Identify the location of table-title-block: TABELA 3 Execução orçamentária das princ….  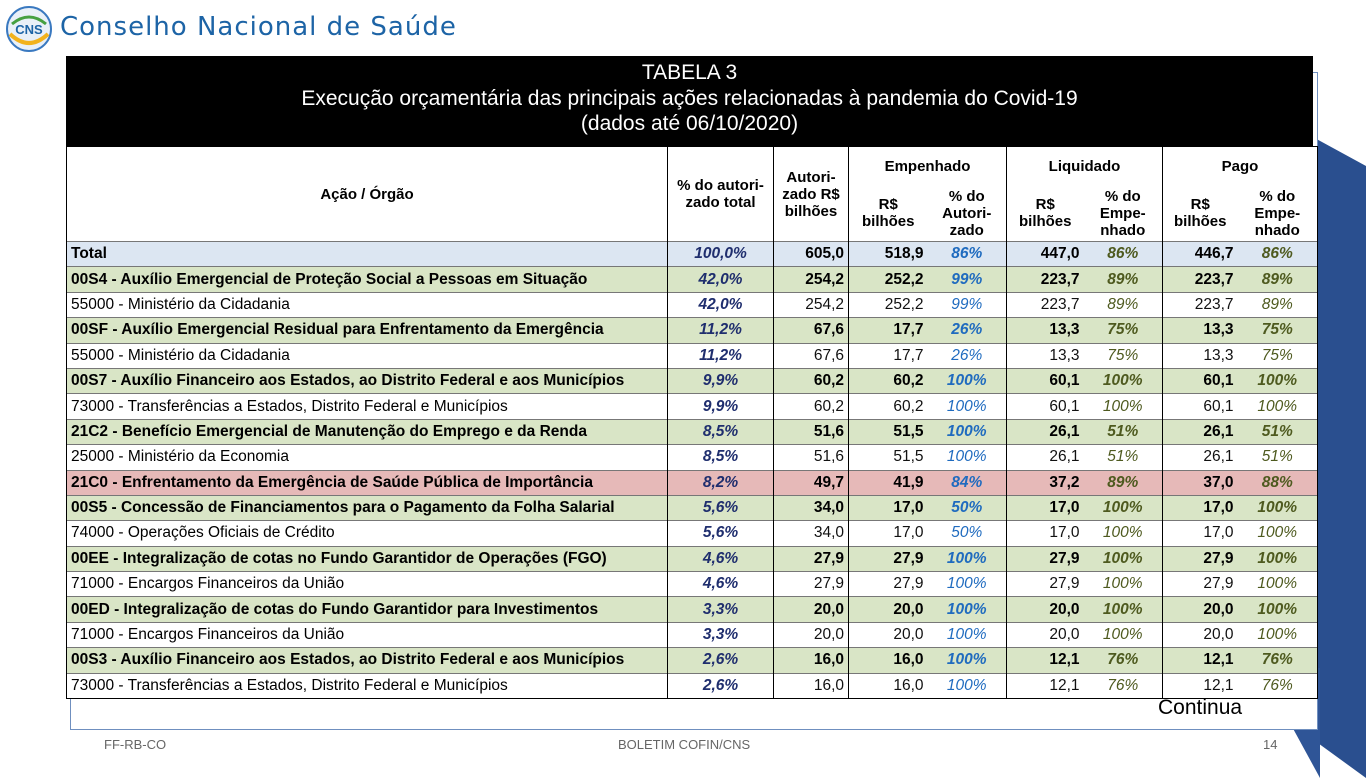
(689, 101).